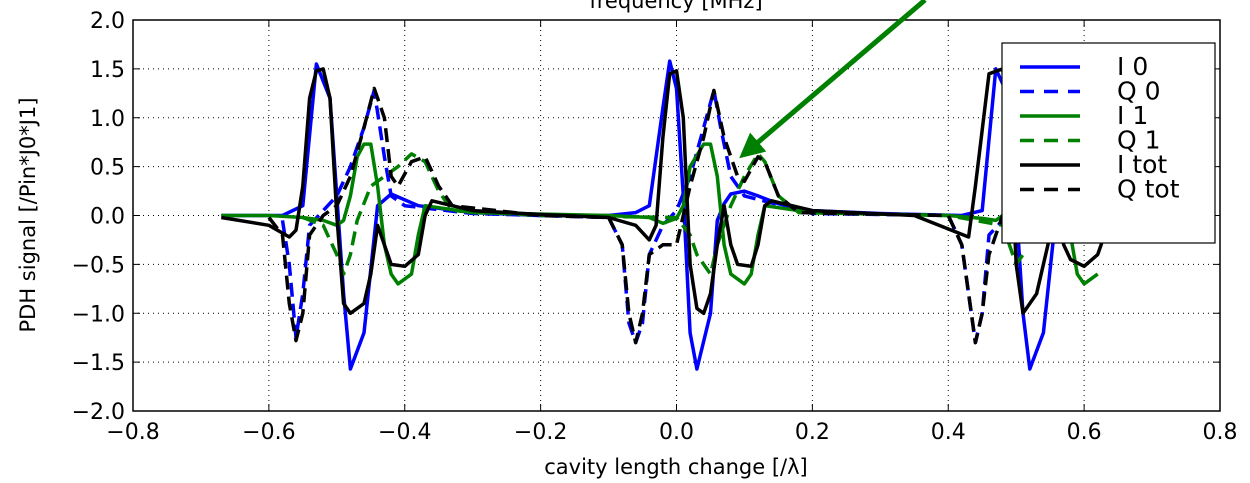 The height and width of the screenshot is (483, 1250). What do you see at coordinates (28, 214) in the screenshot?
I see `y-axis-label: PDH signal [/Pin*J0*J1]` at bounding box center [28, 214].